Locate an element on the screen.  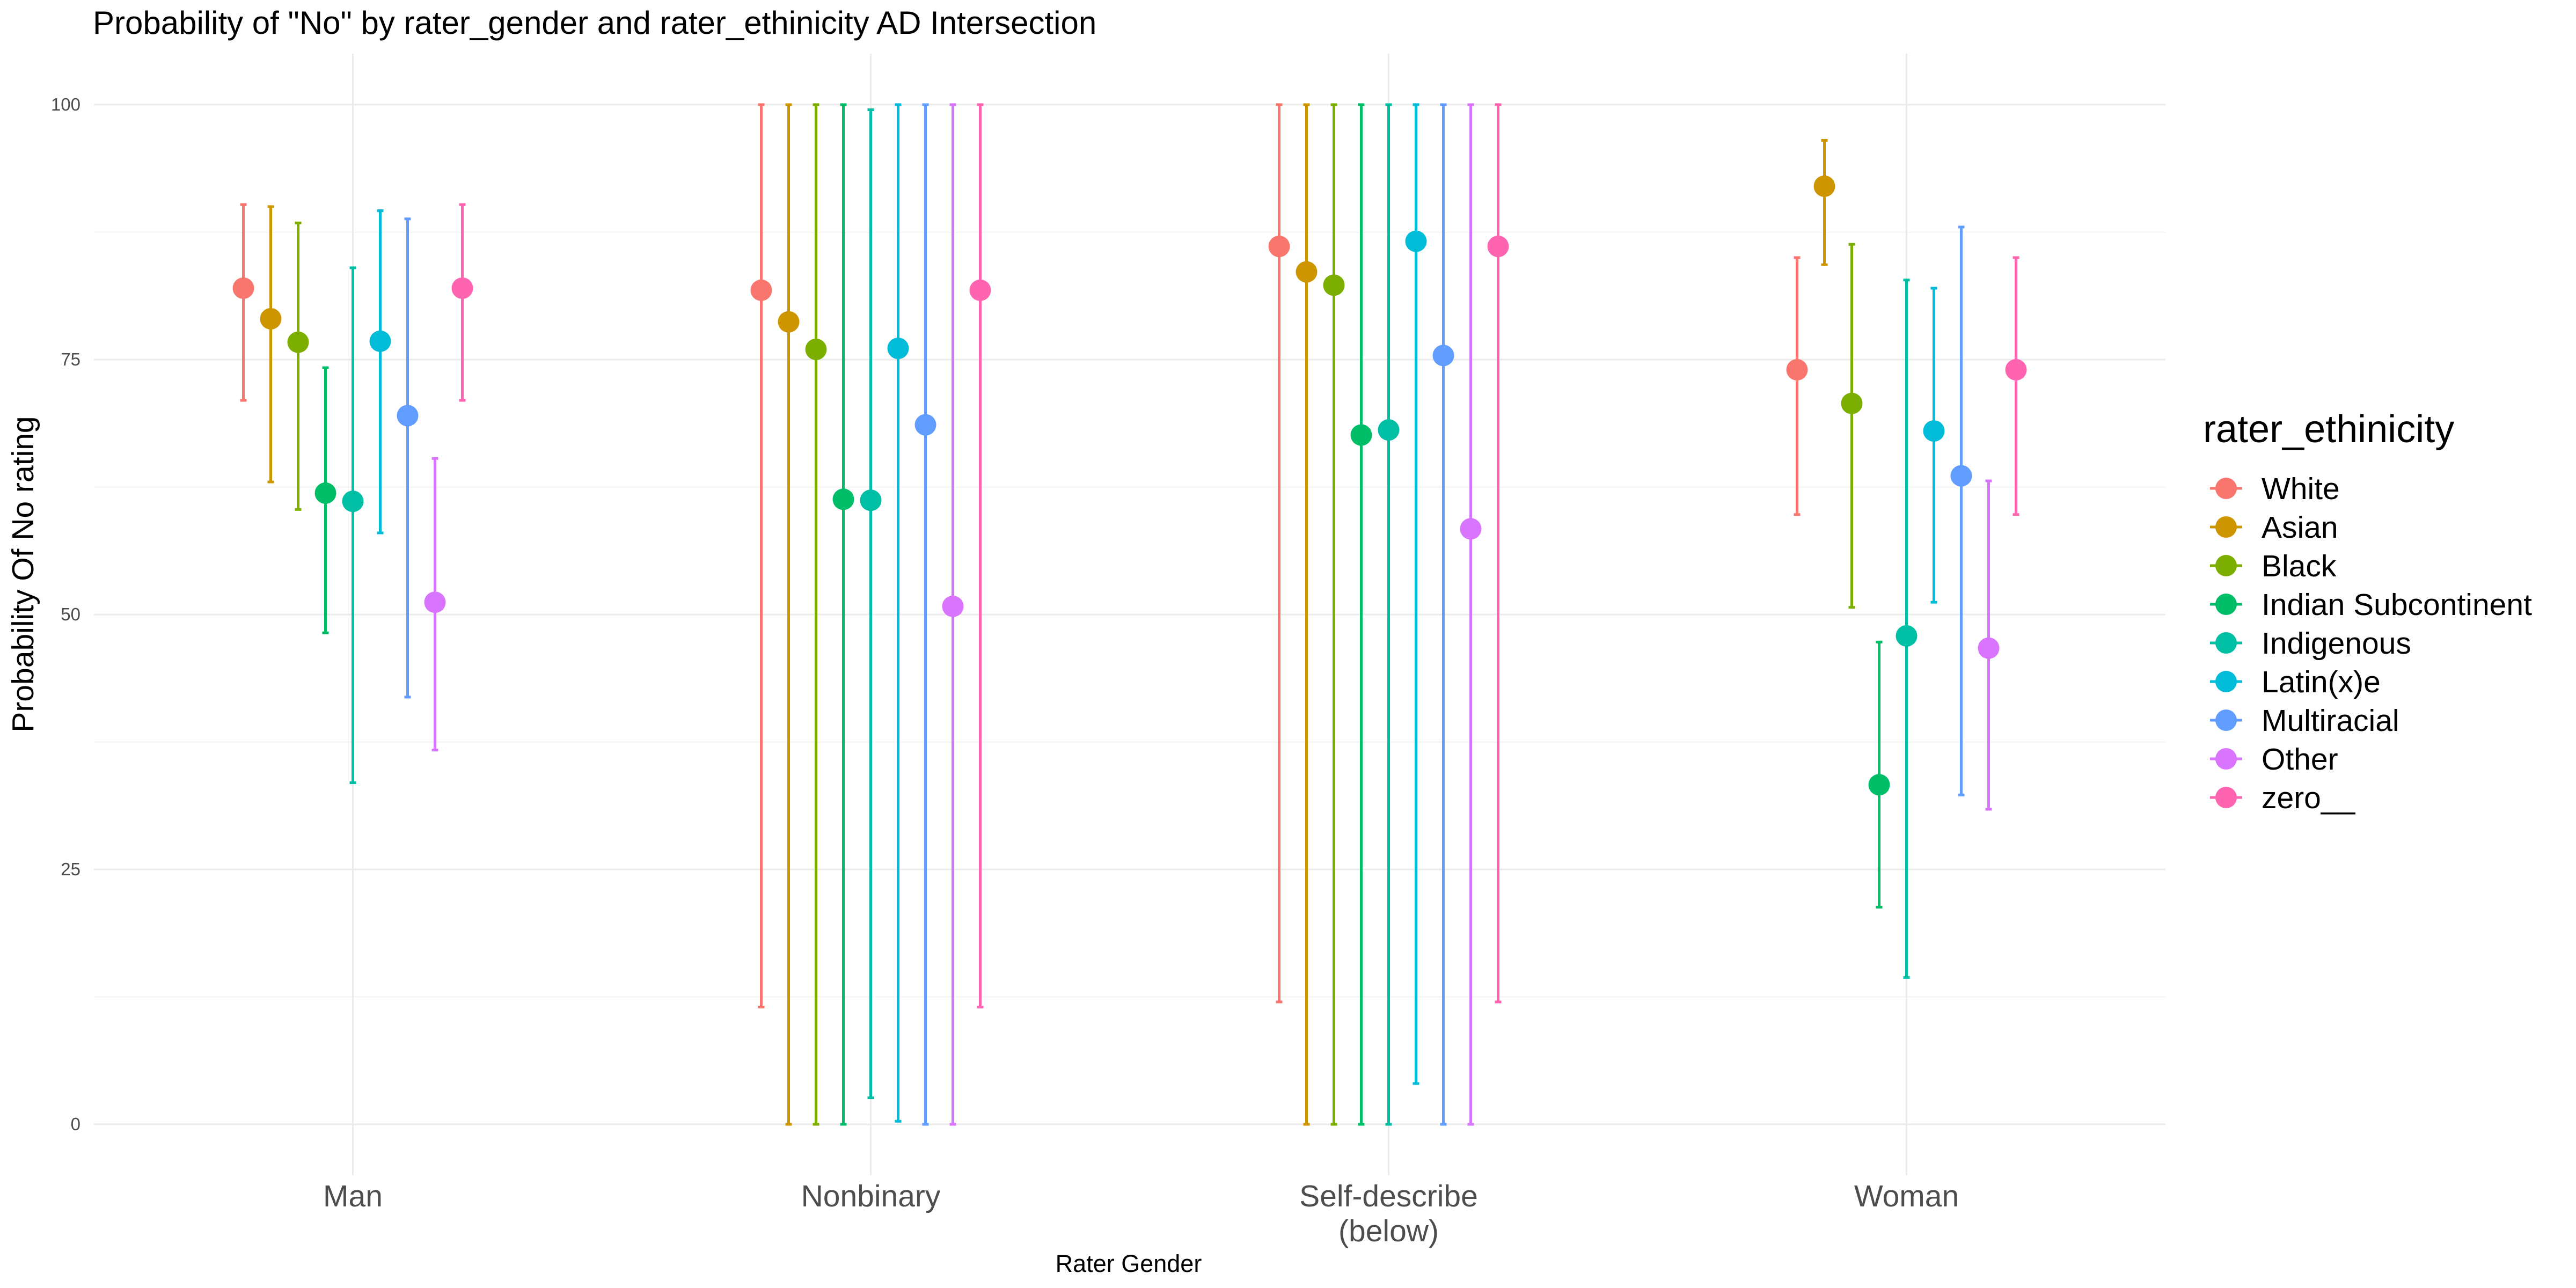
x-tick-label-line: Nonbinary is located at coordinates (871, 1196).